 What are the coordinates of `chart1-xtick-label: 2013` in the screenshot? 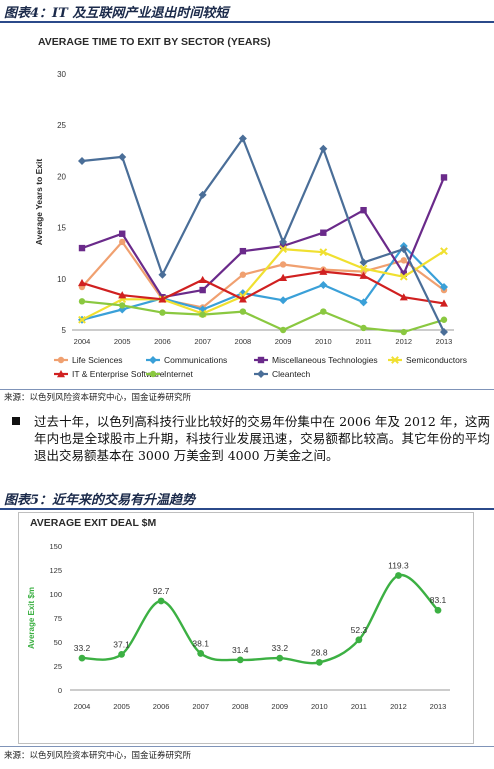 It's located at (444, 341).